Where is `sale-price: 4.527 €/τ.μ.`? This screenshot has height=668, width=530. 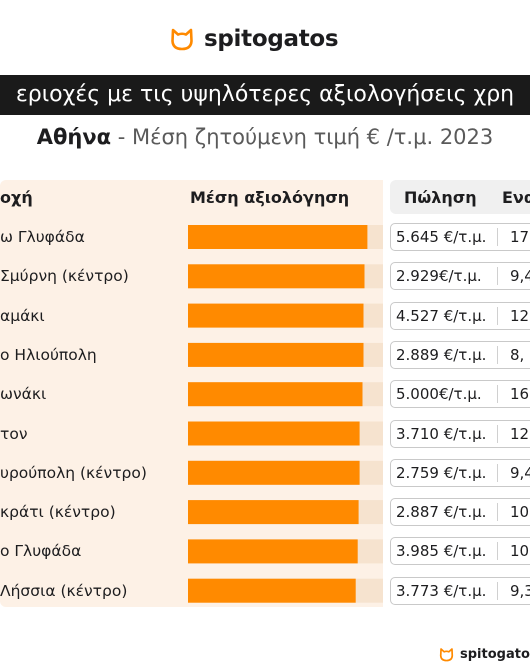
sale-price: 4.527 €/τ.μ. is located at coordinates (441, 315).